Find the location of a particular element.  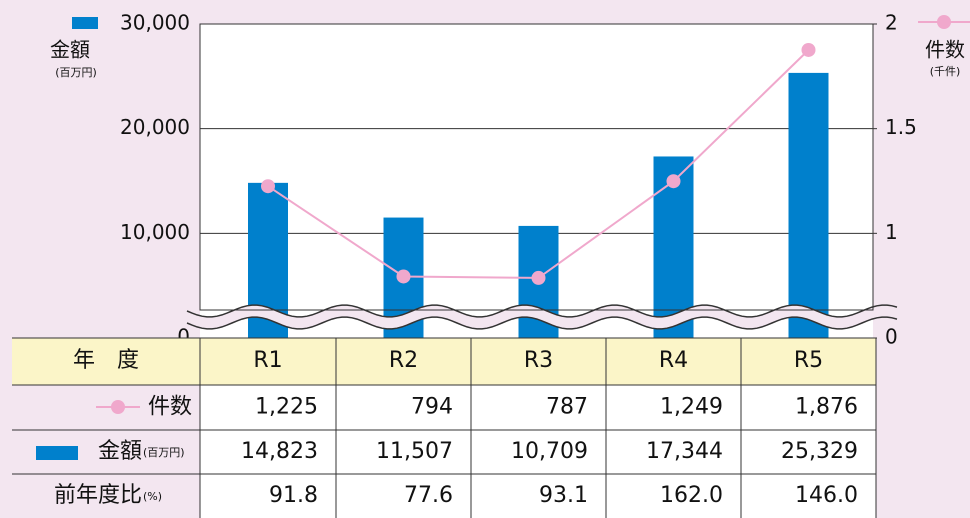

table-cell: 91.8 is located at coordinates (293, 495).